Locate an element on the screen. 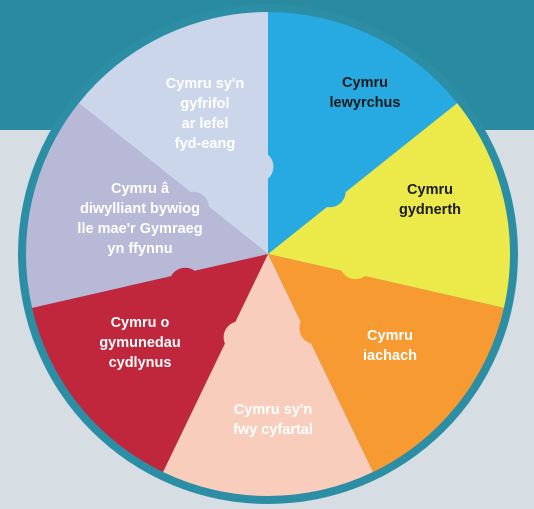  segment-label: Cymru sy'n fwy cyfartal is located at coordinates (273, 420).